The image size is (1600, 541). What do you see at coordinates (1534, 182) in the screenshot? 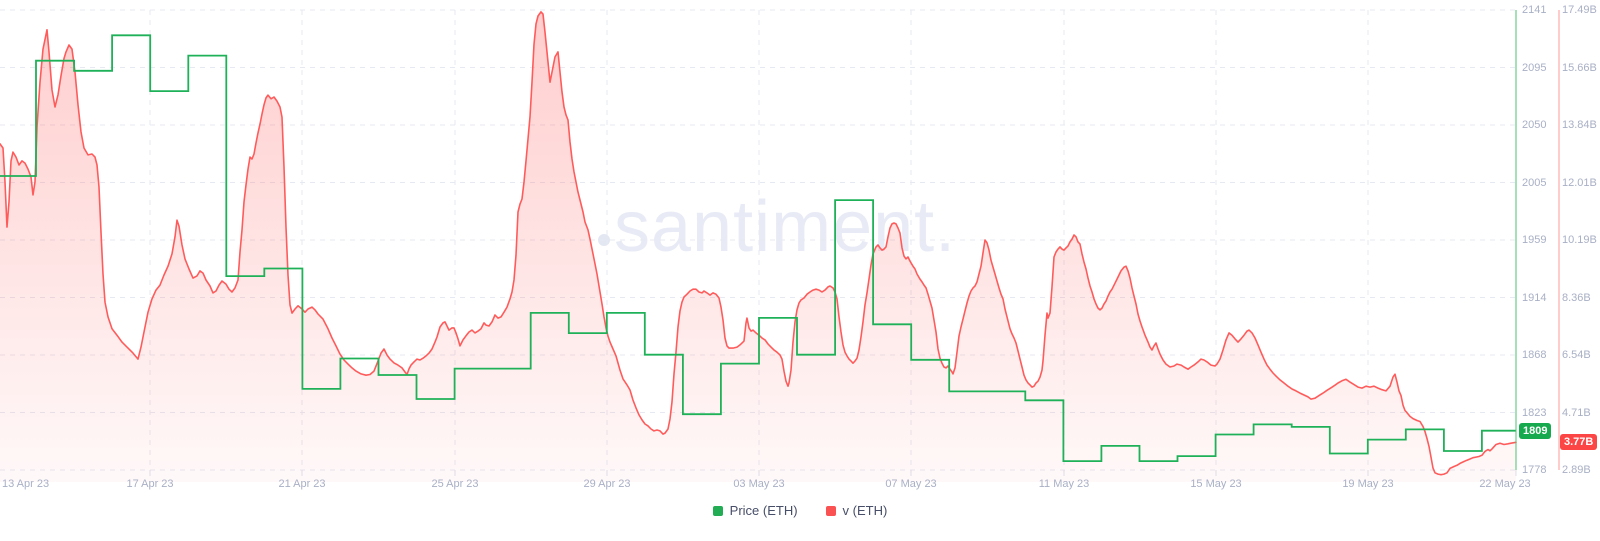
I see `price-tick-label: 2005` at bounding box center [1534, 182].